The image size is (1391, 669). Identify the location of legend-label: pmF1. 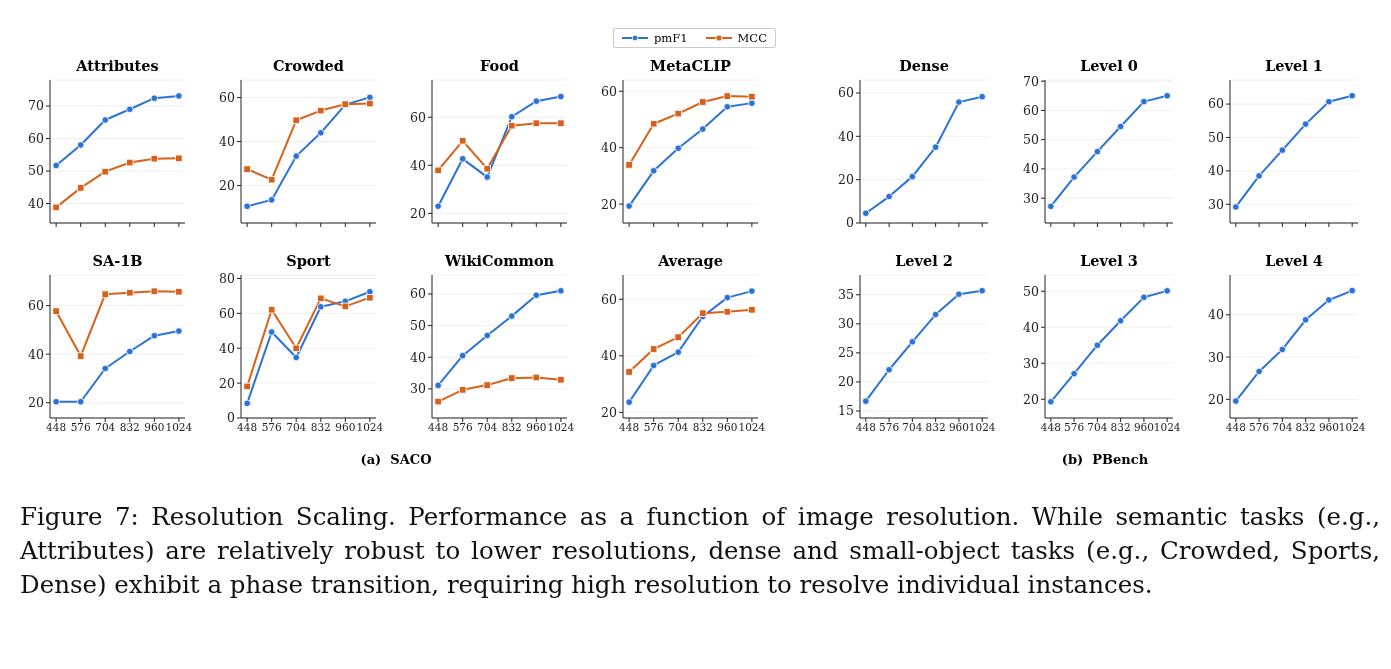
(671, 38).